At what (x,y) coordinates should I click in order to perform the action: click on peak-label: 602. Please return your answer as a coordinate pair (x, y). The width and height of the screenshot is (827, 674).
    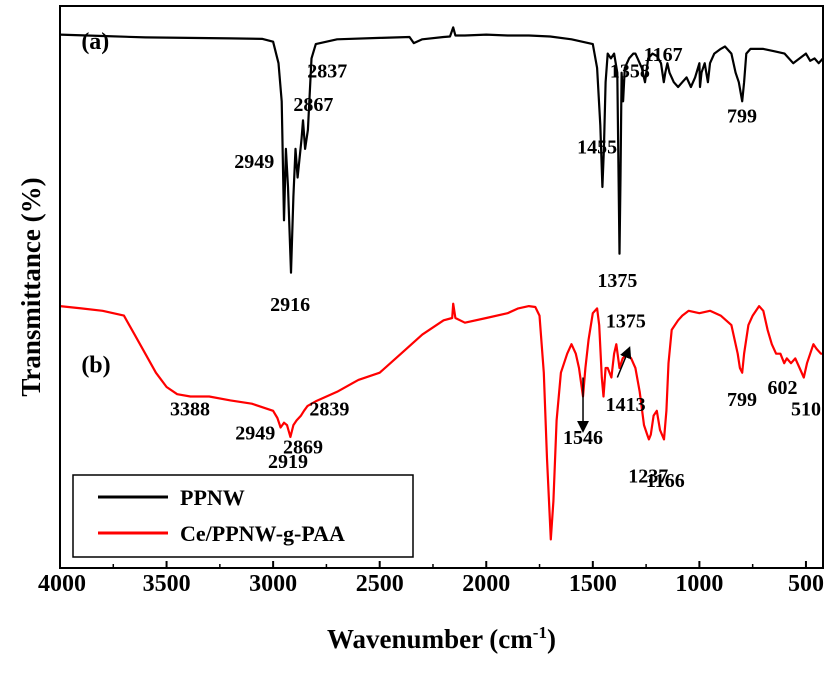
    Looking at the image, I should click on (783, 388).